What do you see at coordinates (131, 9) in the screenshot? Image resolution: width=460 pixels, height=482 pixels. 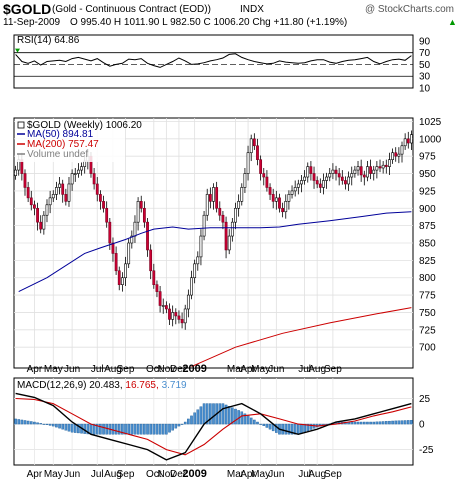 I see `symbol-name: (Gold - Continuous Contract (EOD))` at bounding box center [131, 9].